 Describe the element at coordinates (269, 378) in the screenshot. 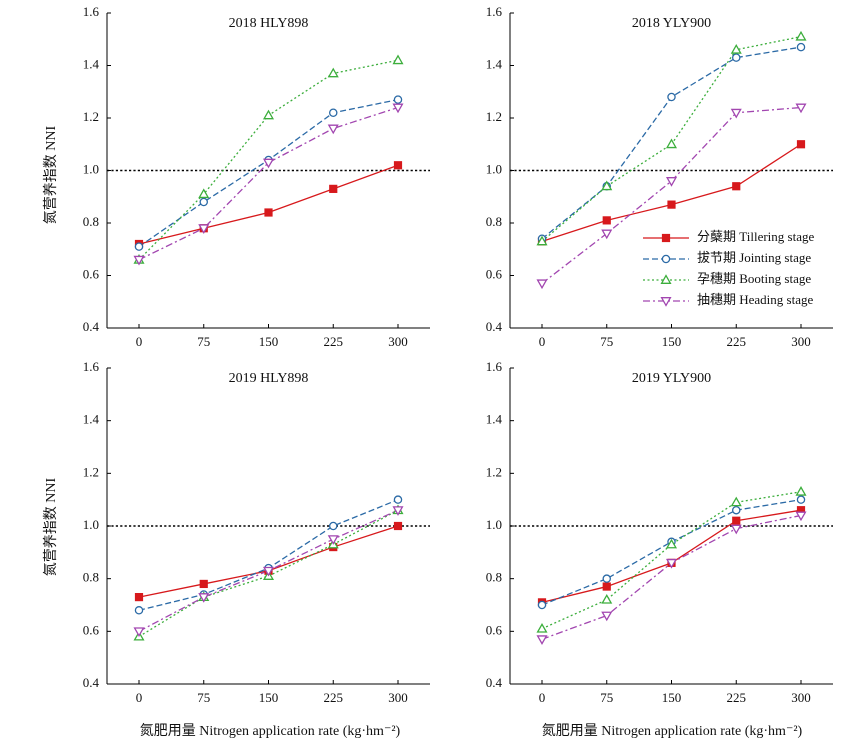

I see `panel-title: 2019 HLY898` at that location.